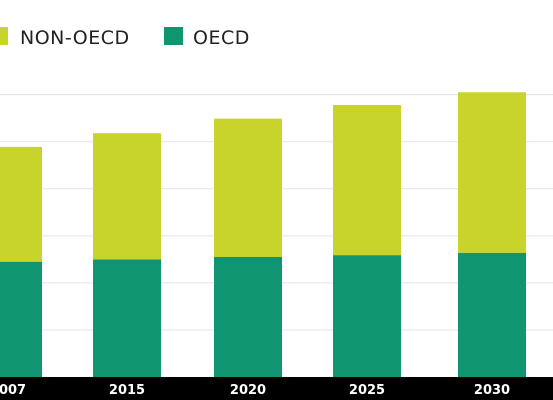 The height and width of the screenshot is (400, 553). I want to click on bar-segment-non-oecd-2025, so click(367, 180).